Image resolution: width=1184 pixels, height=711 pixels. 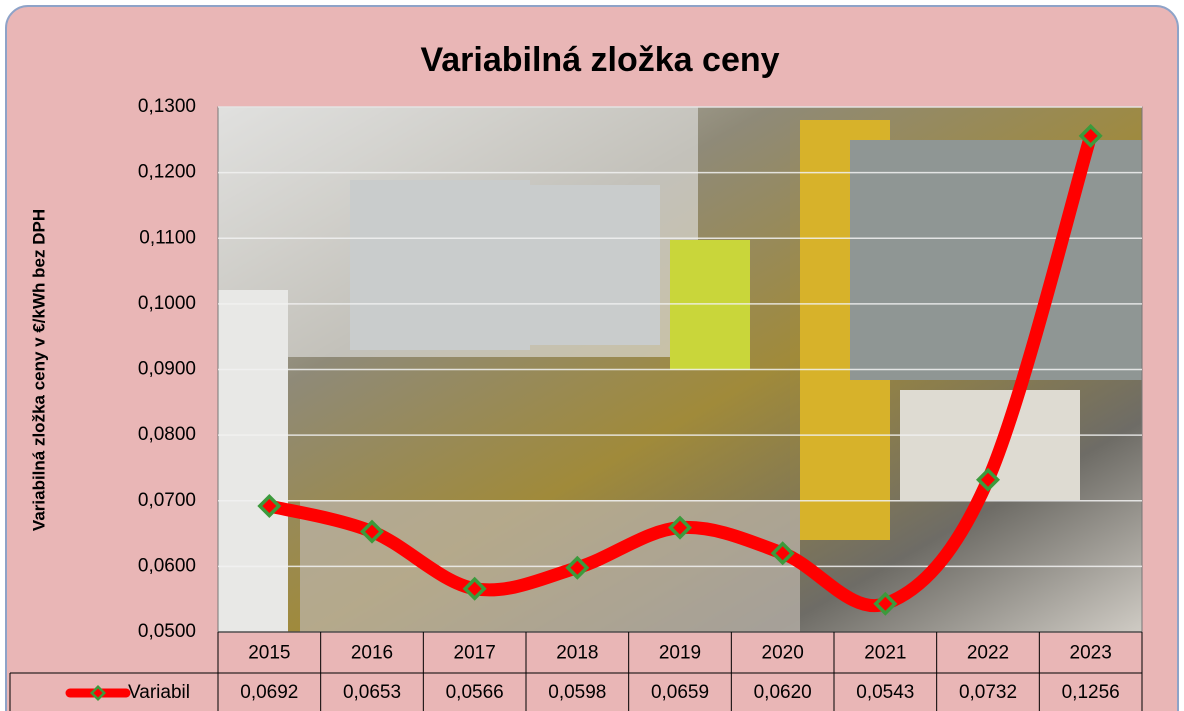 I want to click on y-tick-label: 0,0700, so click(x=167, y=500).